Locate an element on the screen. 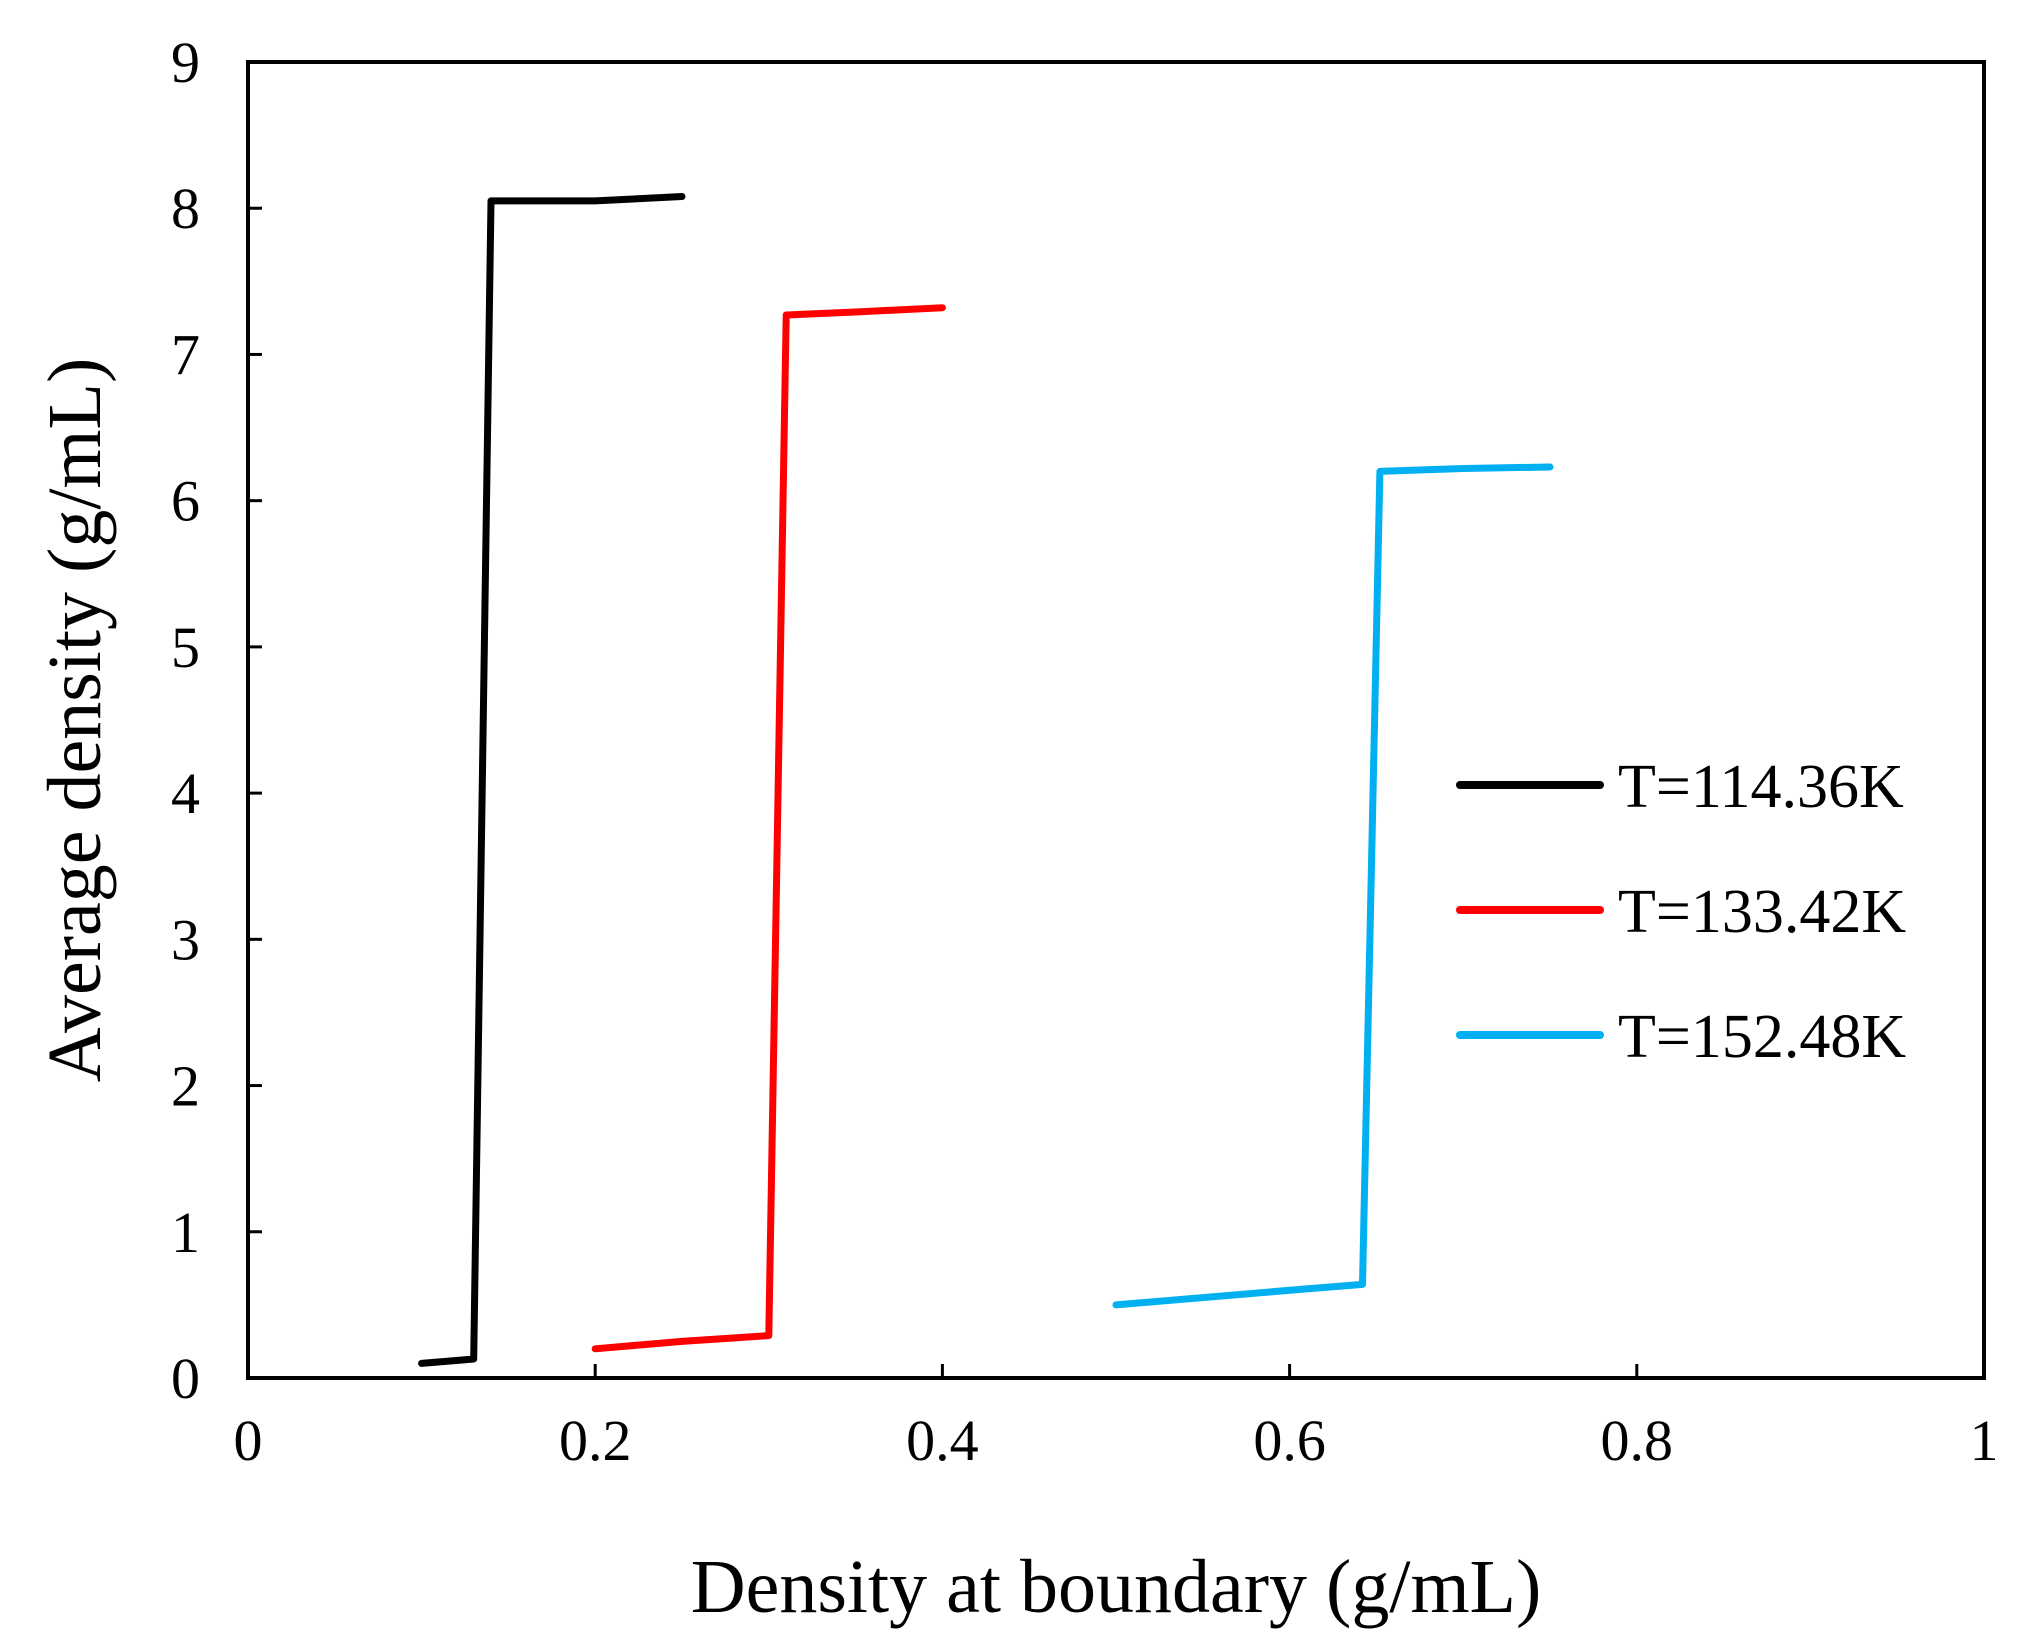 The image size is (2026, 1648). y-tick-label: 4 is located at coordinates (185, 793).